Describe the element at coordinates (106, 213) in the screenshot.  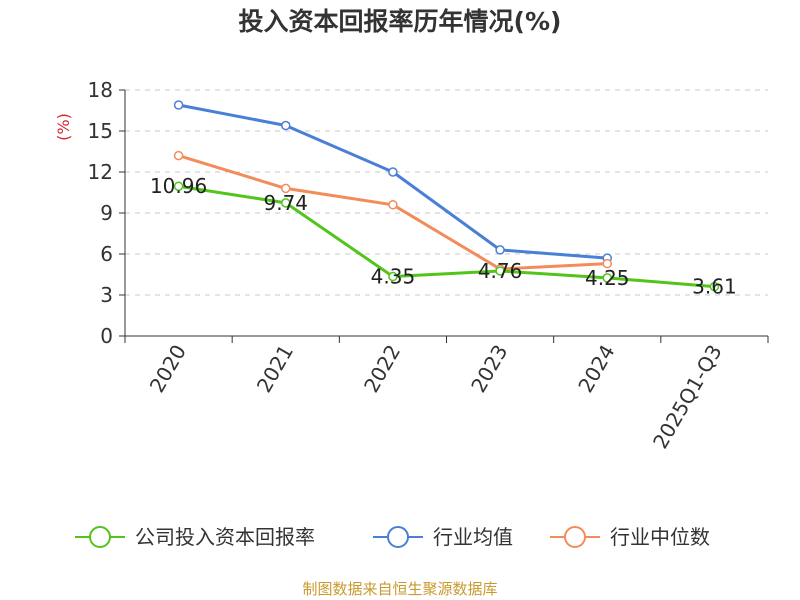
I see `y-tick-label: 9` at that location.